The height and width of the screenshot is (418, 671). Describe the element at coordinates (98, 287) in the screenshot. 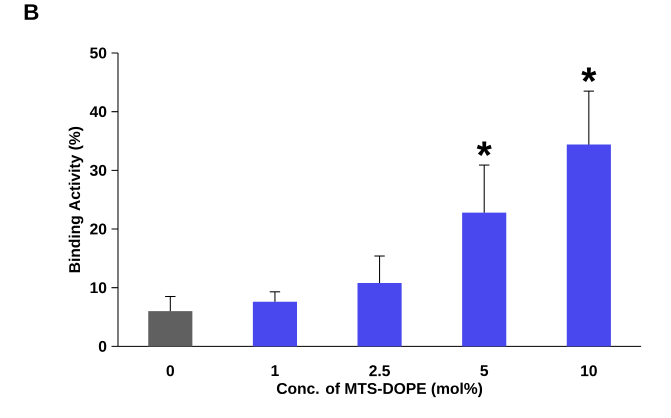

I see `y-tick-label: 10` at that location.